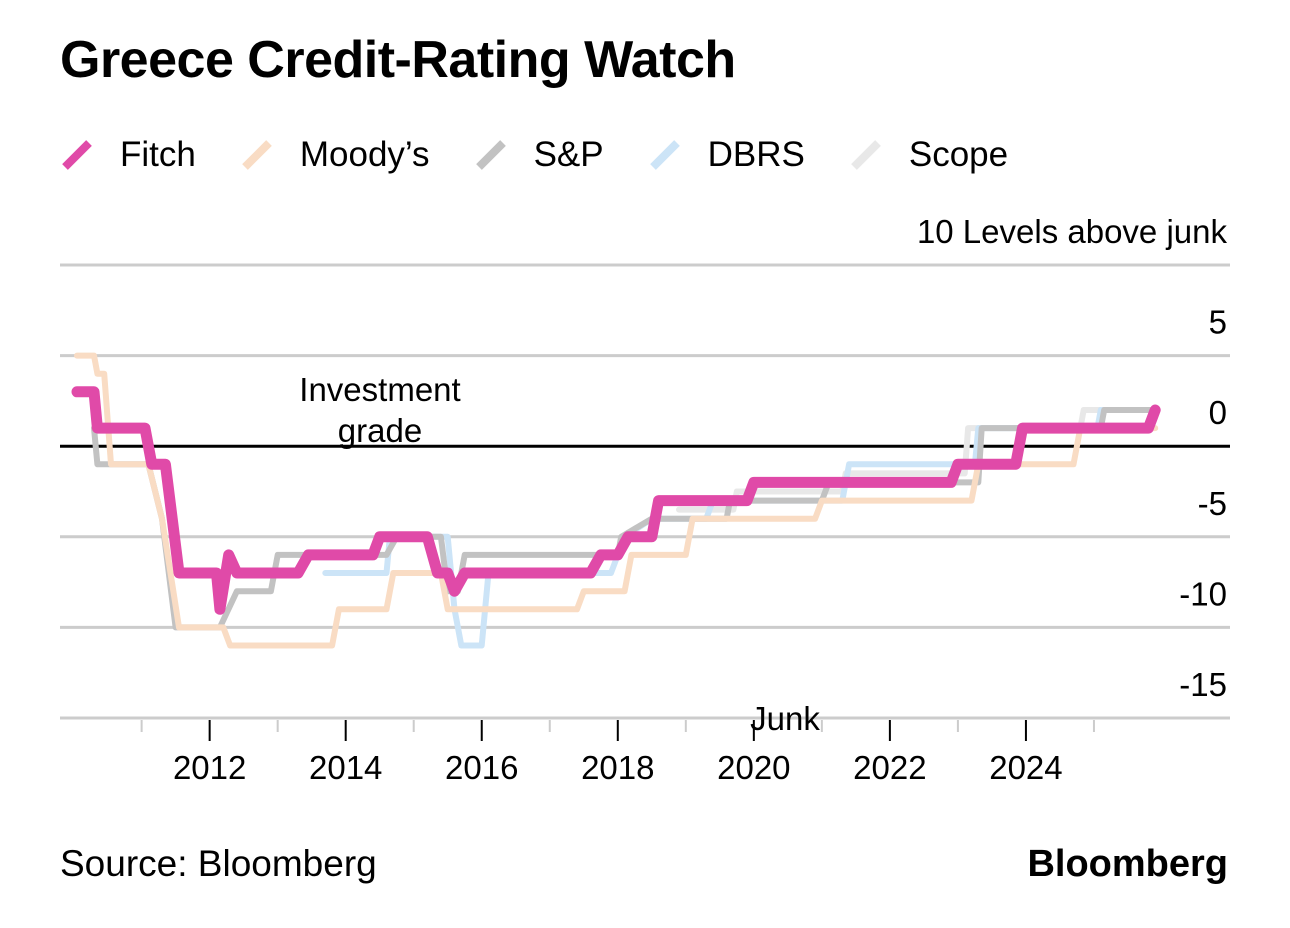 This screenshot has height=928, width=1290. I want to click on legend-item-fitch: Fitch, so click(128, 155).